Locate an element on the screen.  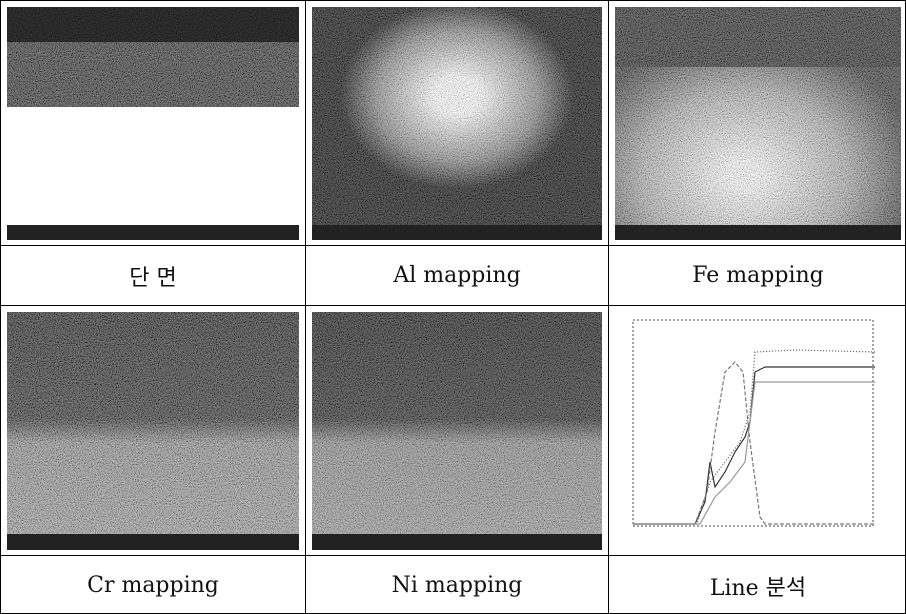
al-mapping-image is located at coordinates (457, 123).